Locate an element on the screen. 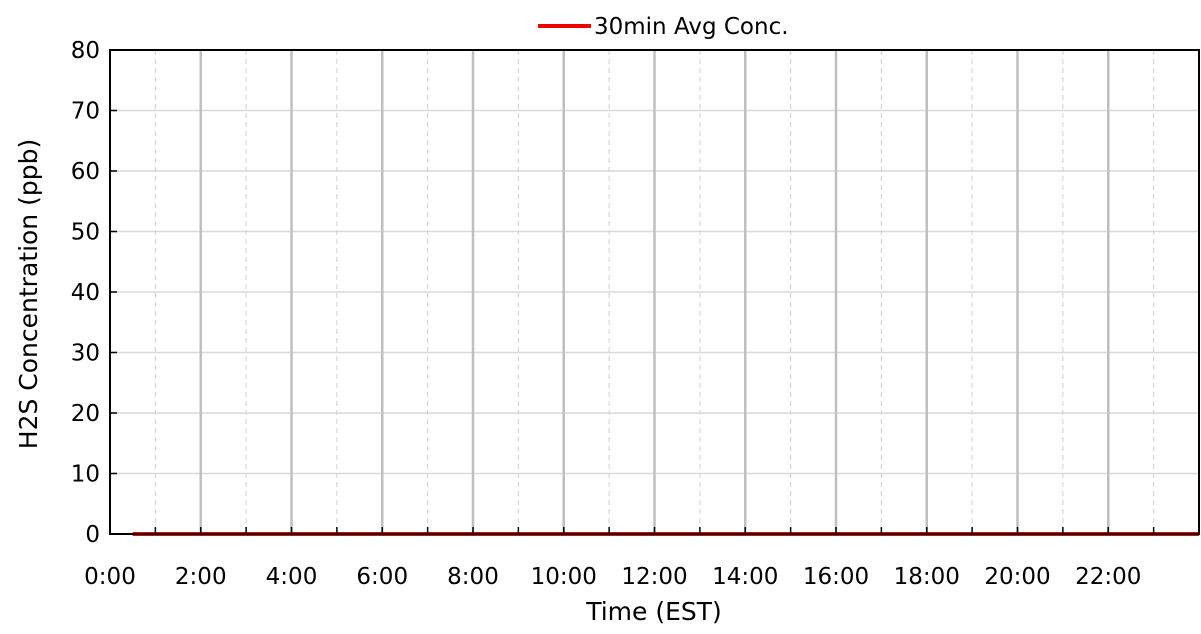 This screenshot has height=634, width=1201. x-tick-label: 10:00 is located at coordinates (564, 577).